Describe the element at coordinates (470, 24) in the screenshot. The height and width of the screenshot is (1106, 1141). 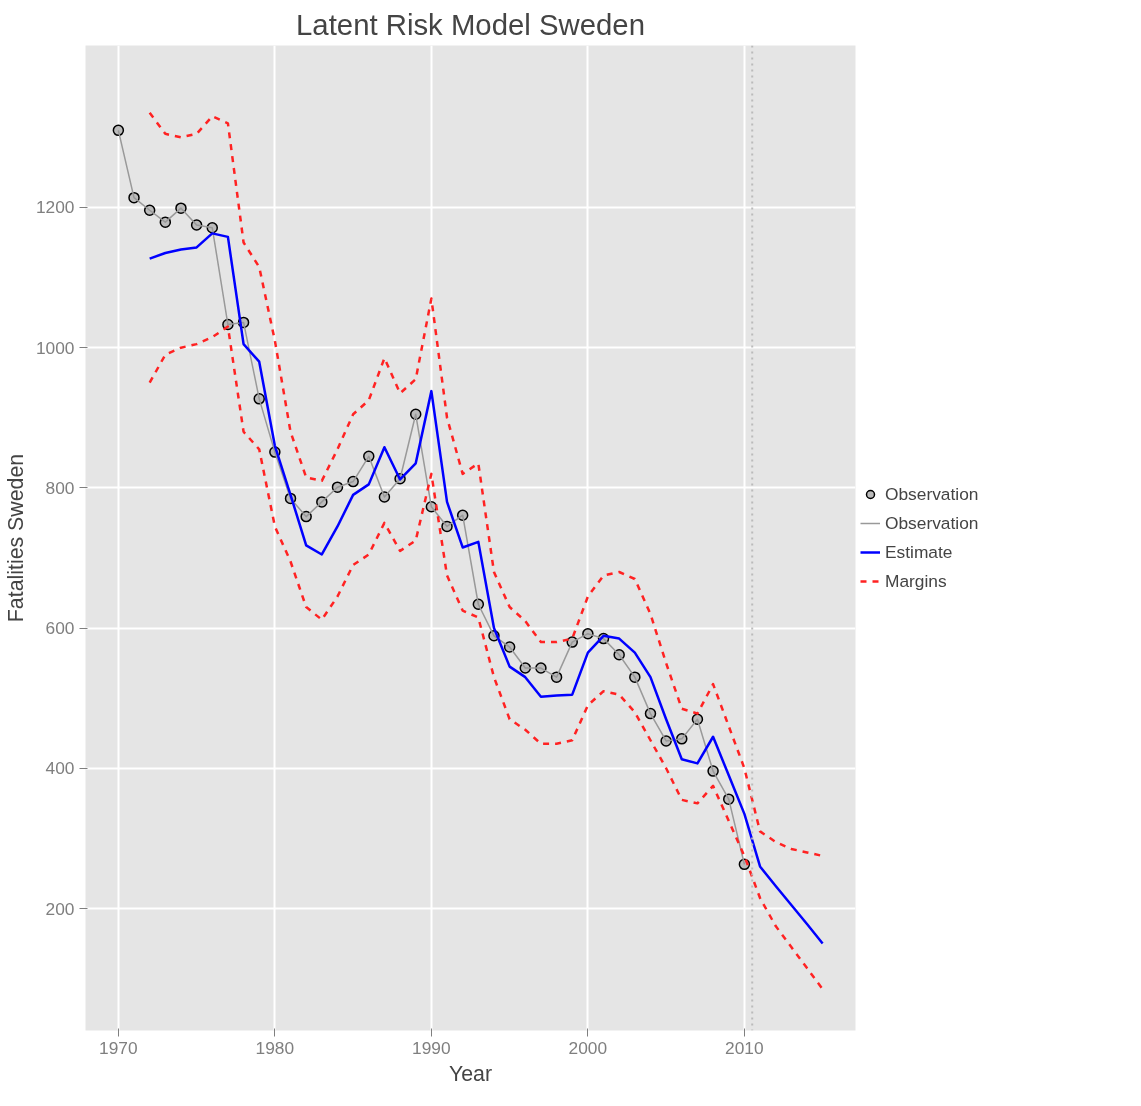
I see `chart-title: Latent Risk Model Sweden` at that location.